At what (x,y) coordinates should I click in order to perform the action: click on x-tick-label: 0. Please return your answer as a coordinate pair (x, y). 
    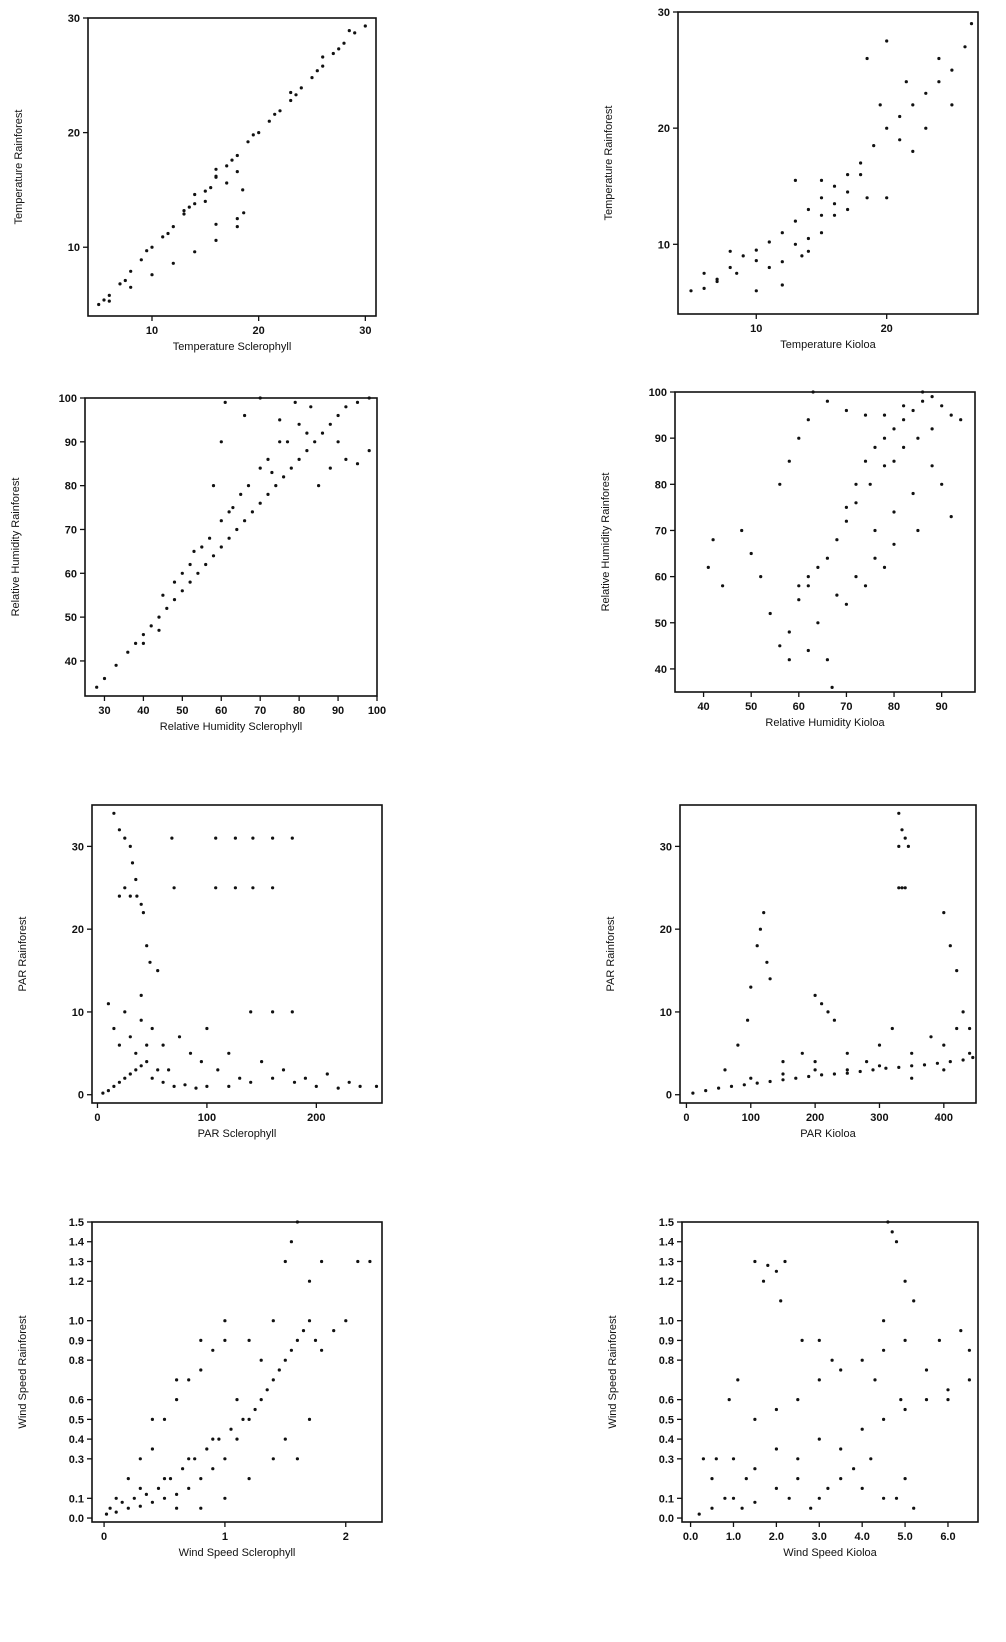
    Looking at the image, I should click on (104, 1537).